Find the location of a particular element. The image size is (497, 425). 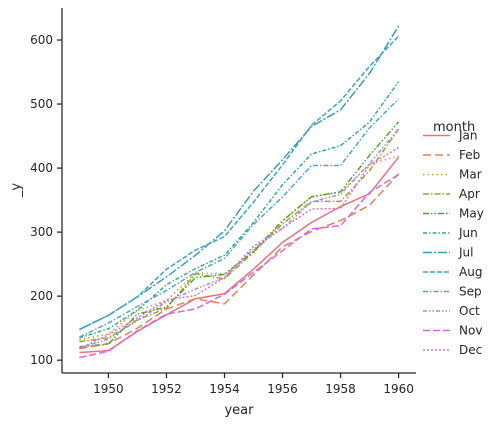

x-axis-label: year is located at coordinates (239, 410).